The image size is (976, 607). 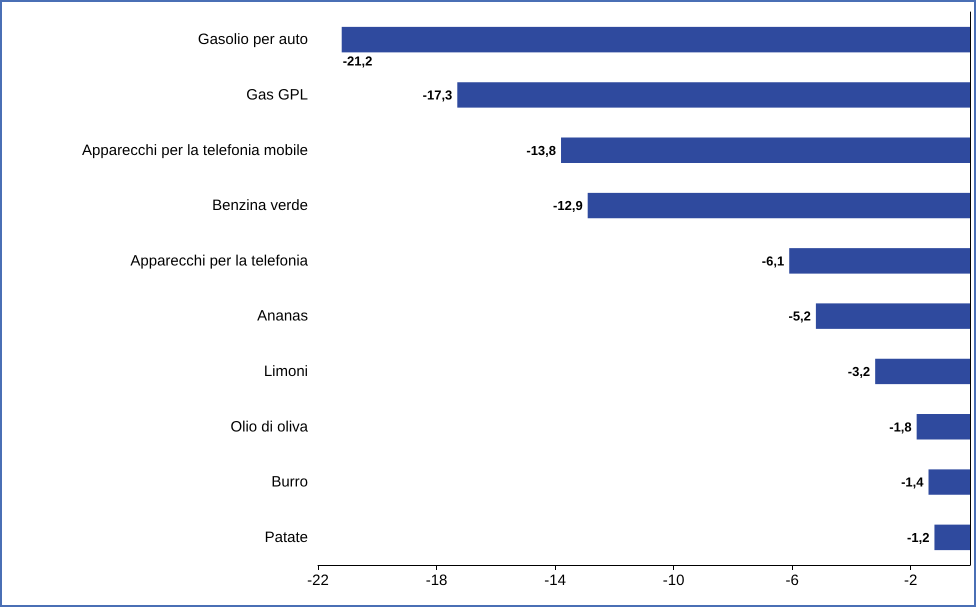 I want to click on data-label: -5,2, so click(x=799, y=316).